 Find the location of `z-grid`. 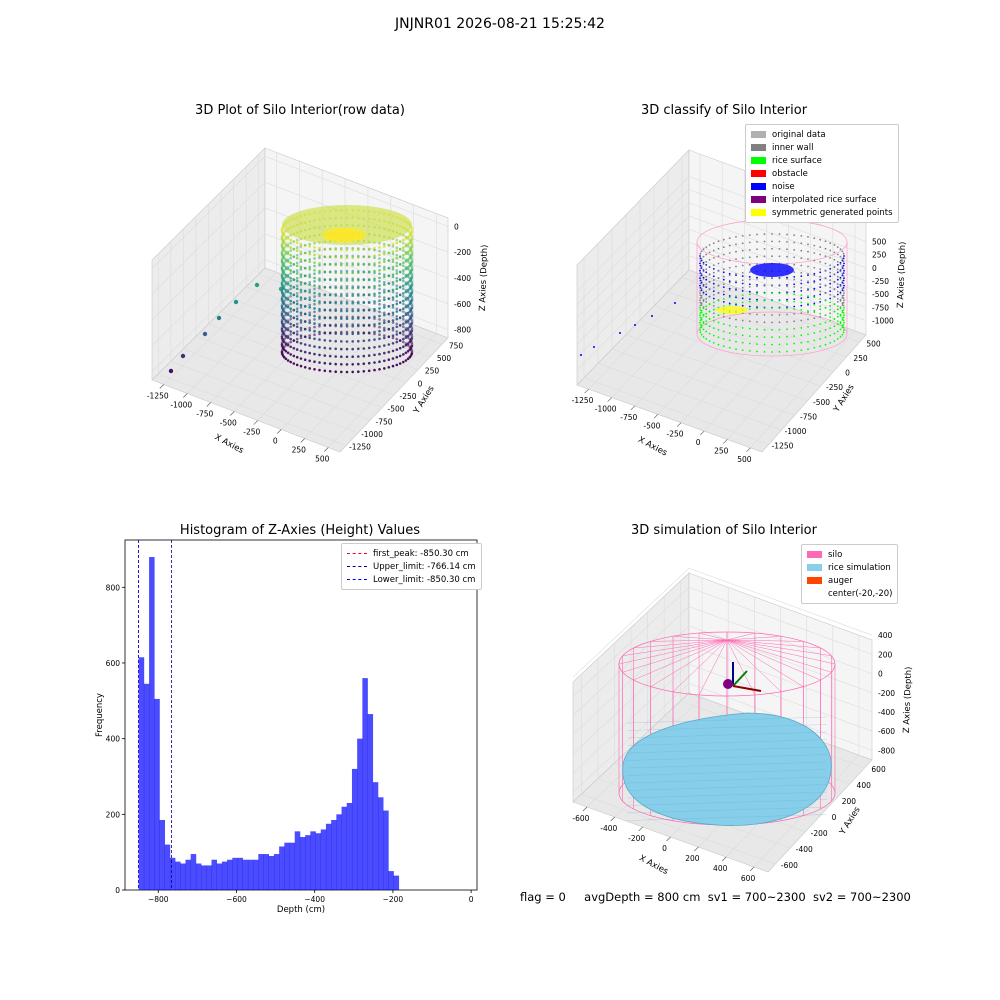

z-grid is located at coordinates (721, 313).